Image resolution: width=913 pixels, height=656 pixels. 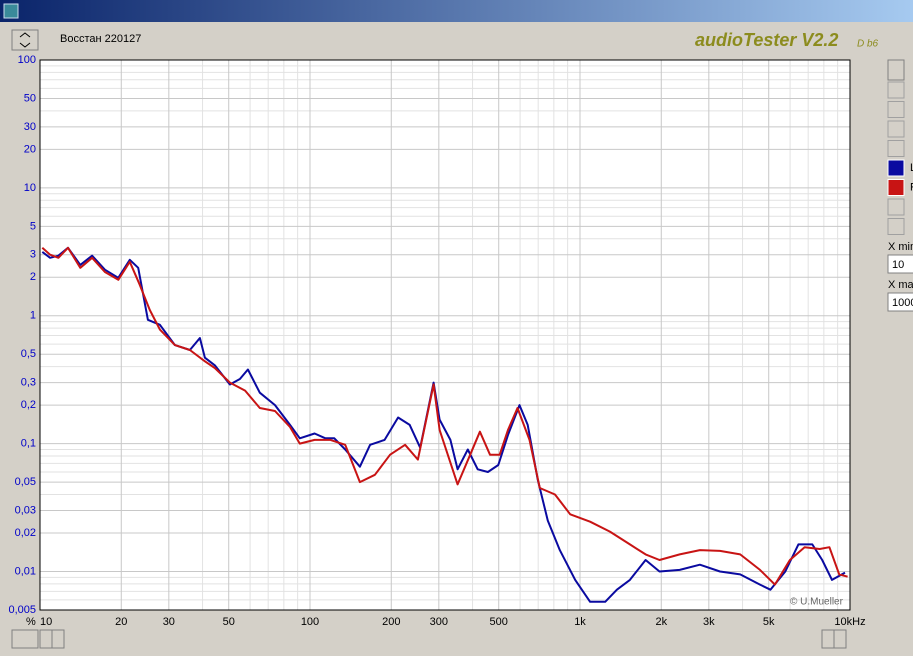 What do you see at coordinates (900, 285) in the screenshot?
I see `x-max-label: X max` at bounding box center [900, 285].